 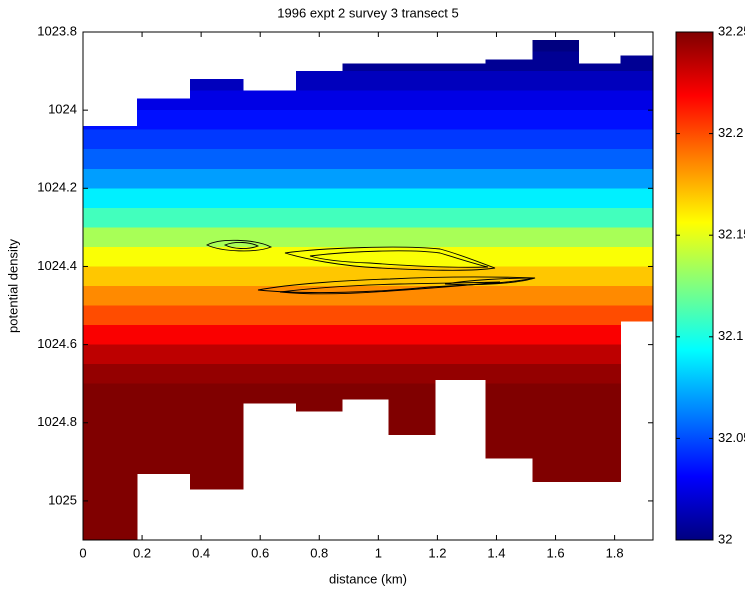 What do you see at coordinates (57, 187) in the screenshot?
I see `y-tick-label: 1024.2` at bounding box center [57, 187].